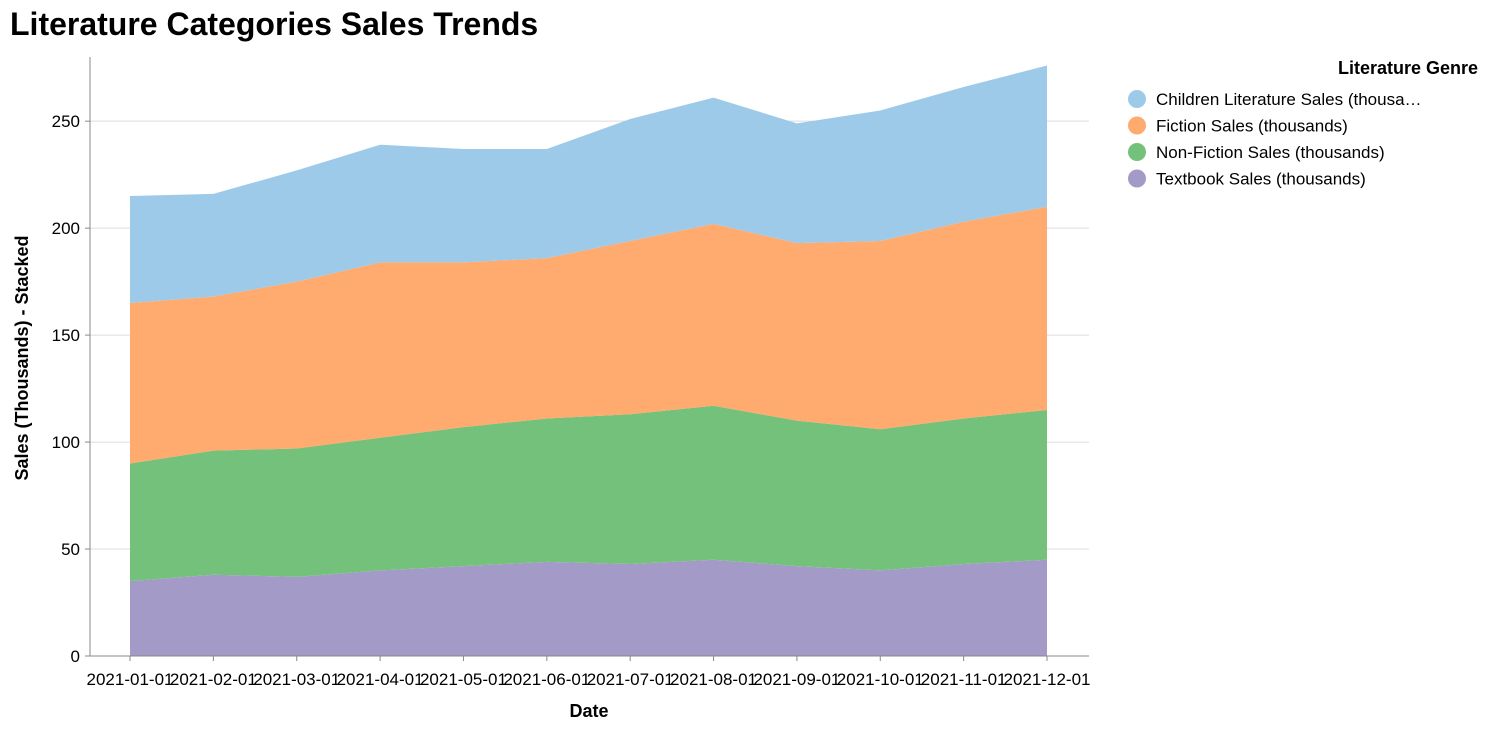  Describe the element at coordinates (796, 679) in the screenshot. I see `x-tick-label: 2021-09-01` at that location.